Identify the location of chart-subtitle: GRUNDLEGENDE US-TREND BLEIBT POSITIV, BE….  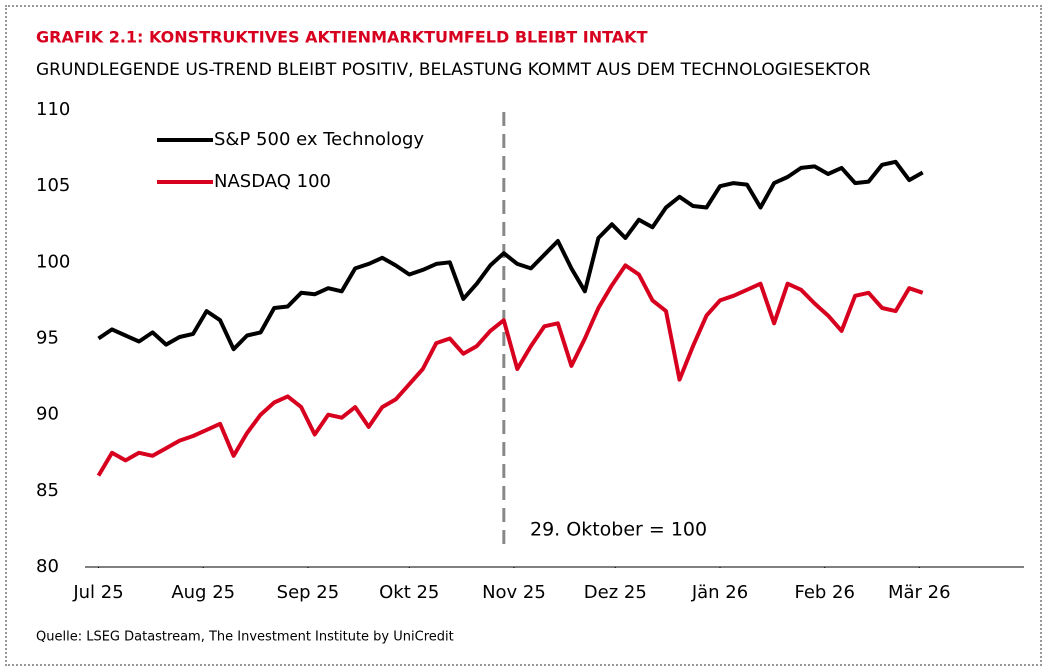
(453, 70).